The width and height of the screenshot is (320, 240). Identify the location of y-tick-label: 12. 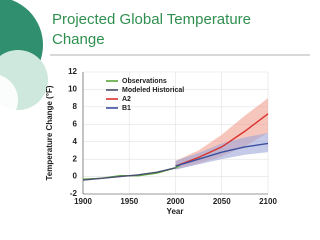
(72, 71).